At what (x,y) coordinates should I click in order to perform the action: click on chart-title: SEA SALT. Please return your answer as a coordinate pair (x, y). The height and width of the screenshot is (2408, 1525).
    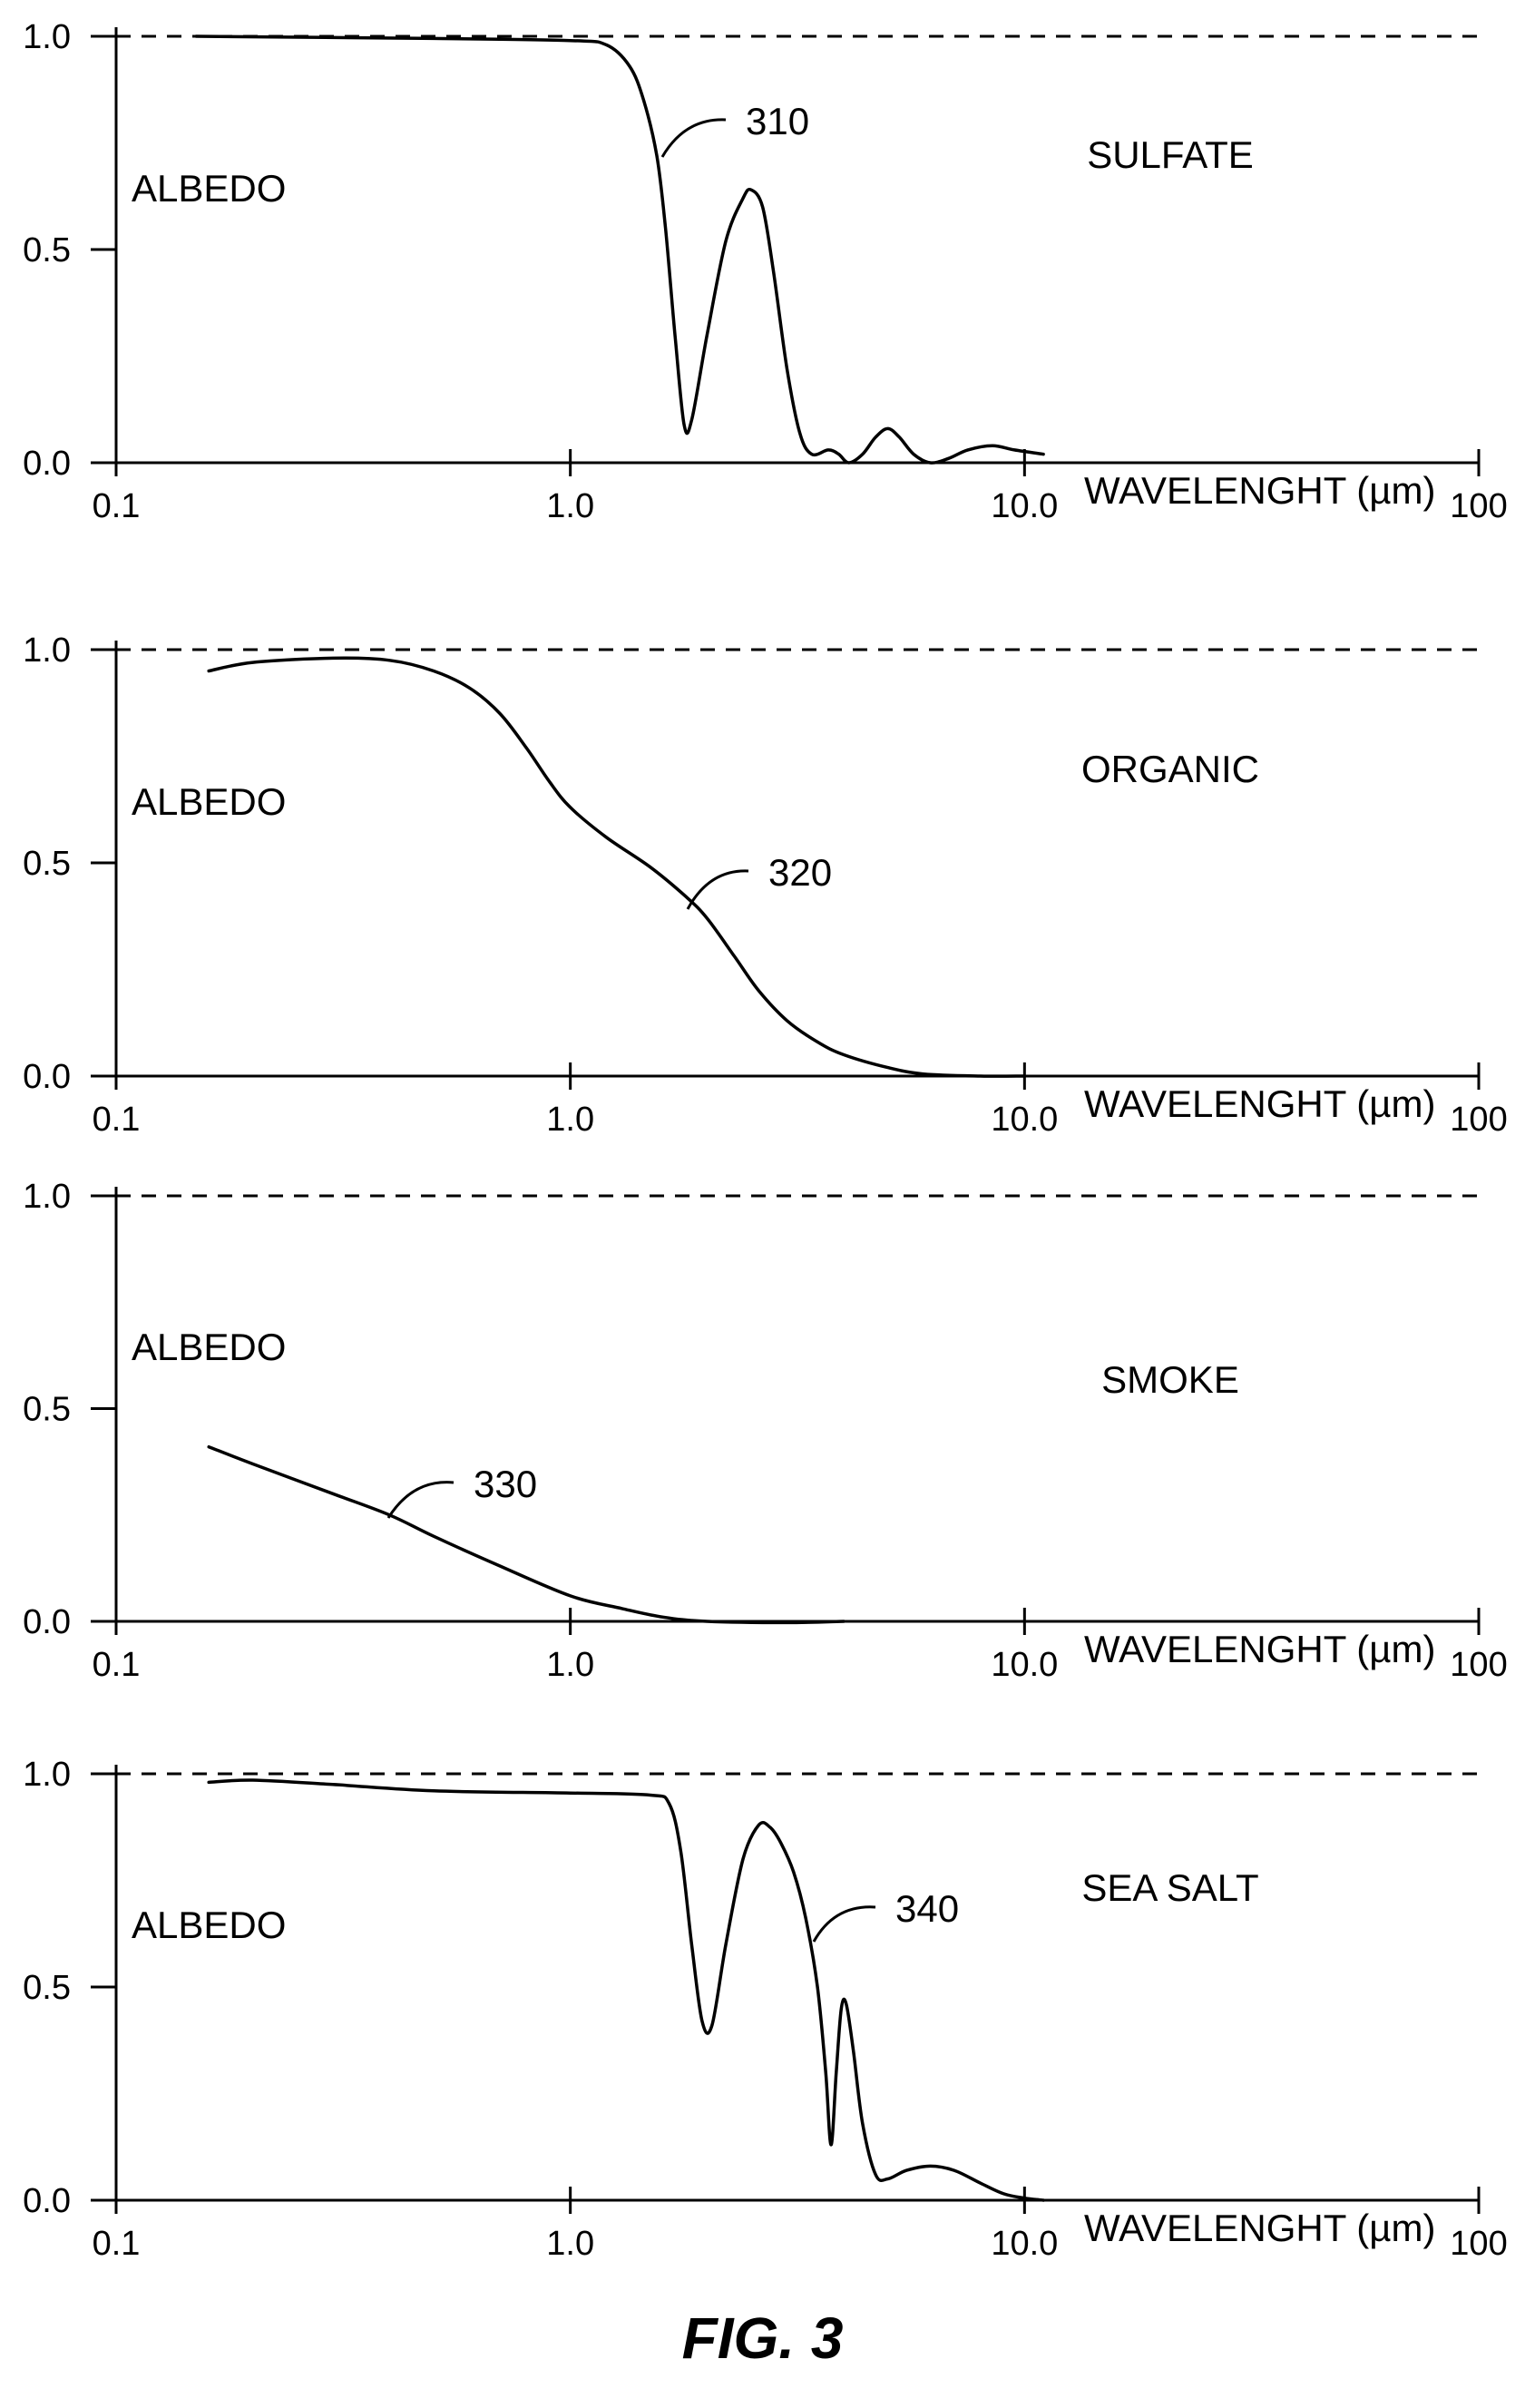
    Looking at the image, I should click on (1169, 1888).